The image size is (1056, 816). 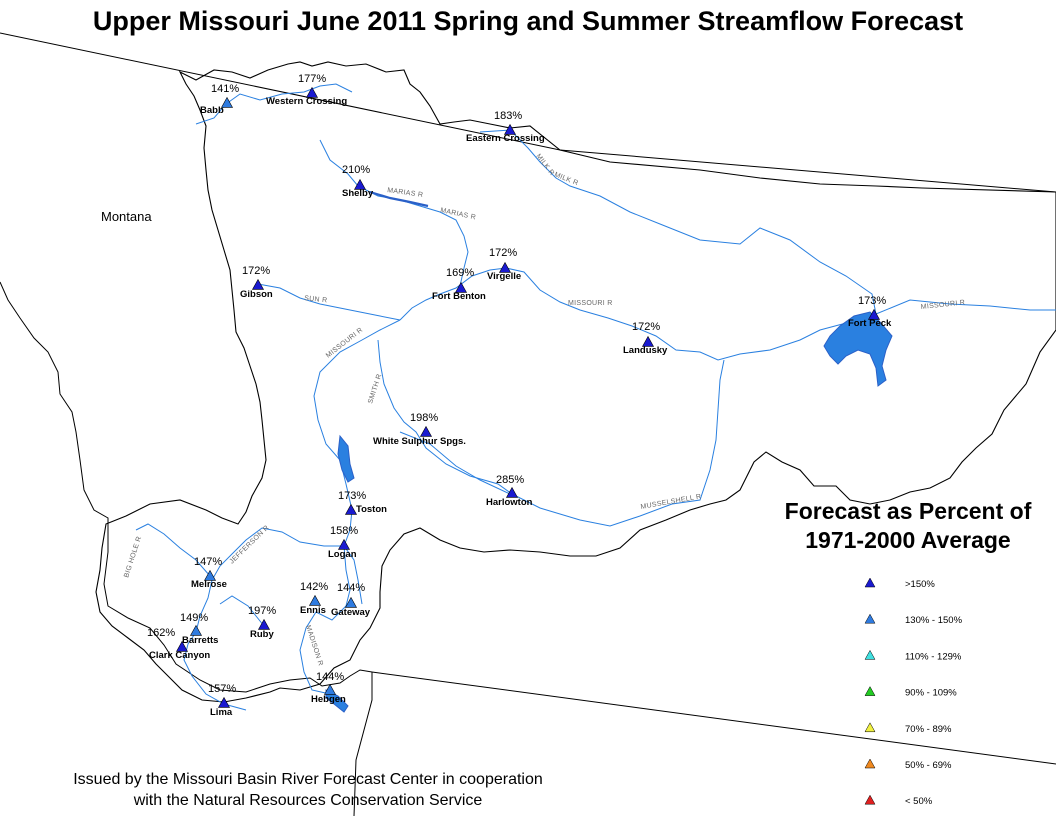 What do you see at coordinates (344, 531) in the screenshot?
I see `site-percent: 158%` at bounding box center [344, 531].